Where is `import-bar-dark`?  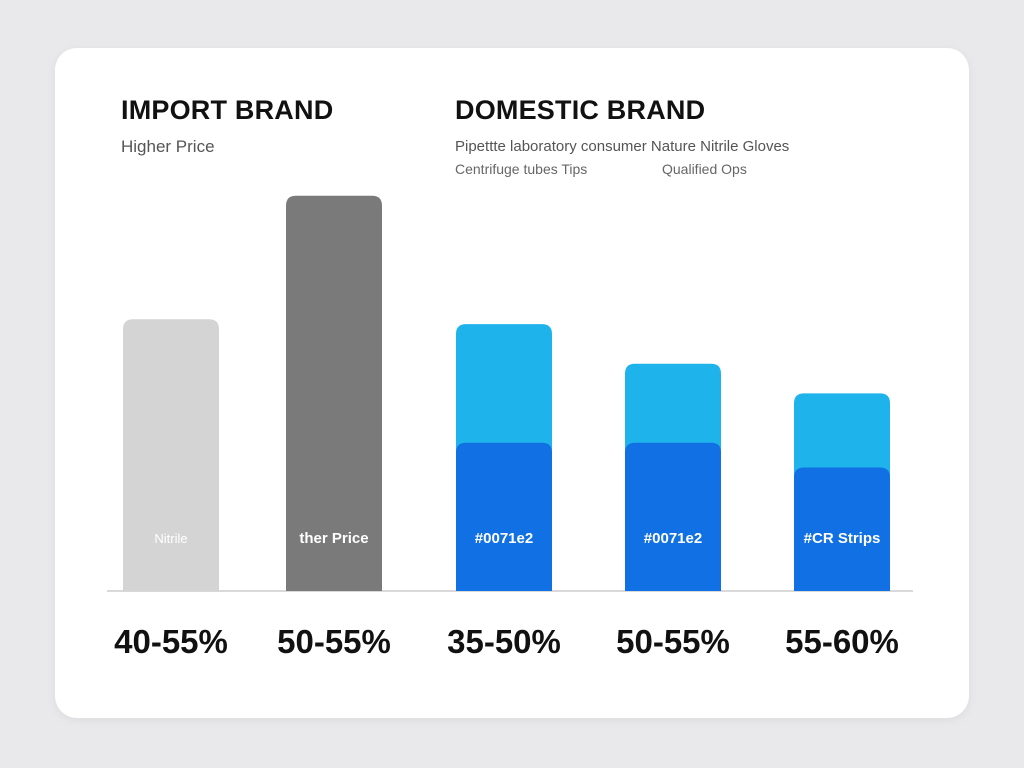 import-bar-dark is located at coordinates (334, 393).